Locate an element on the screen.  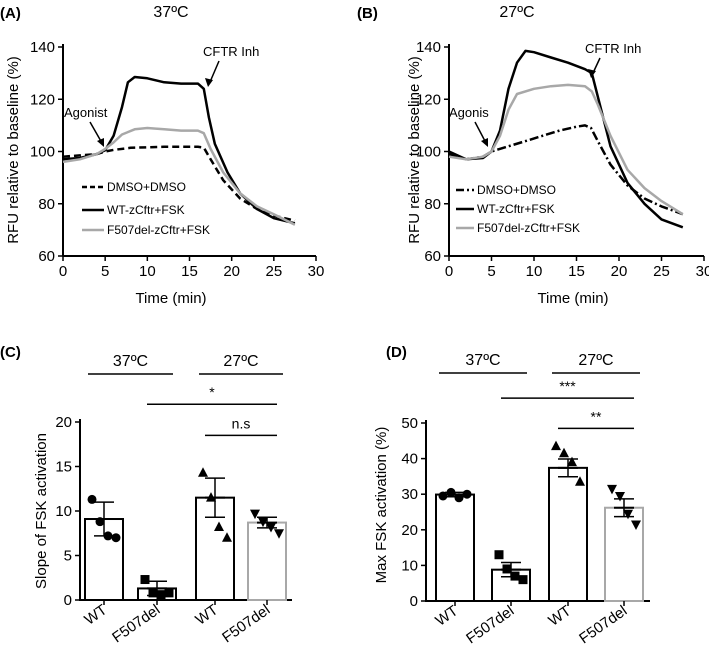
panel-c-ticks: 0 5 10 15 20 is located at coordinates (67, 511).